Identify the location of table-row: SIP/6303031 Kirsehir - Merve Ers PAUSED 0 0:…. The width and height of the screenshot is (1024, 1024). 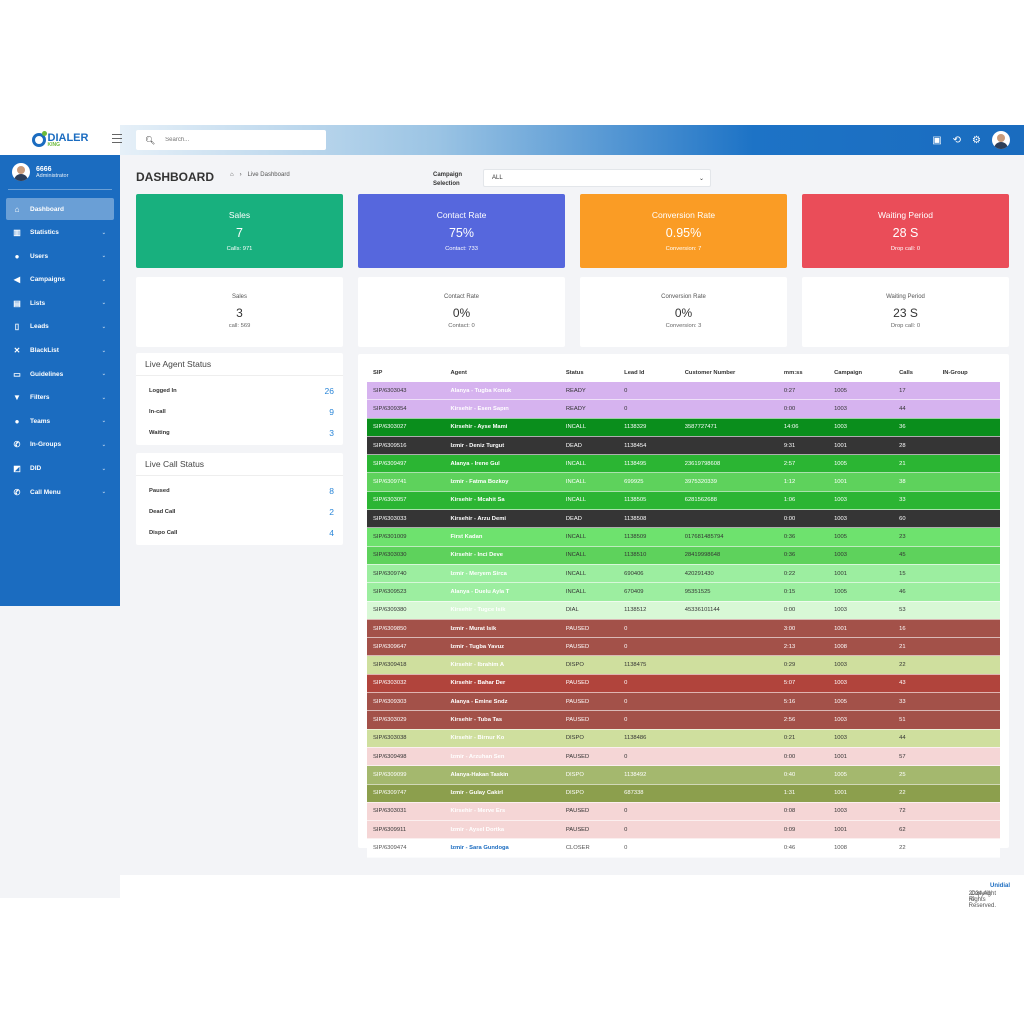
(683, 812).